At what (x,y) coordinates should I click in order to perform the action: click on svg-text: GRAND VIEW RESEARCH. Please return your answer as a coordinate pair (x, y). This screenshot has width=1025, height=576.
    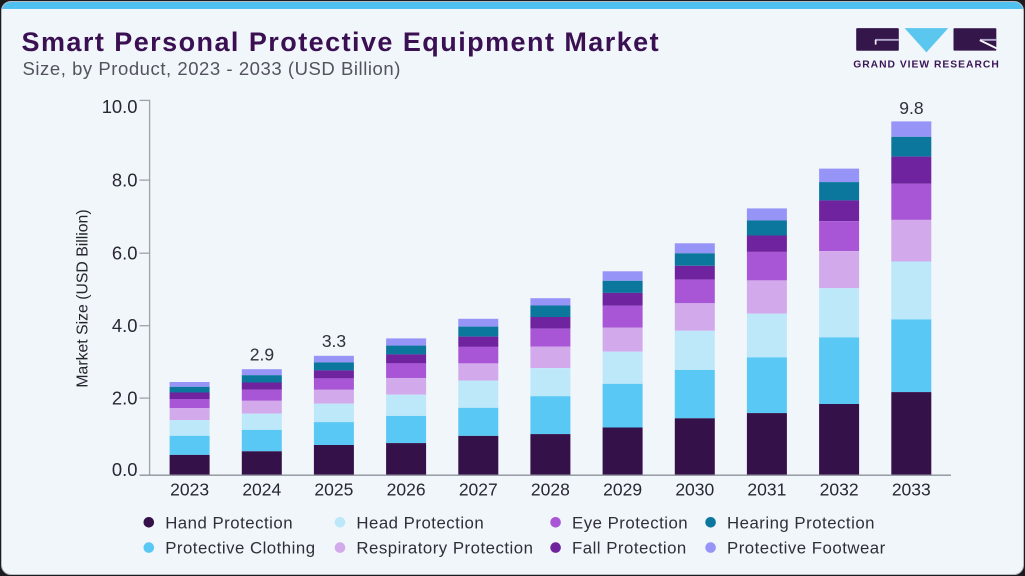
    Looking at the image, I should click on (926, 64).